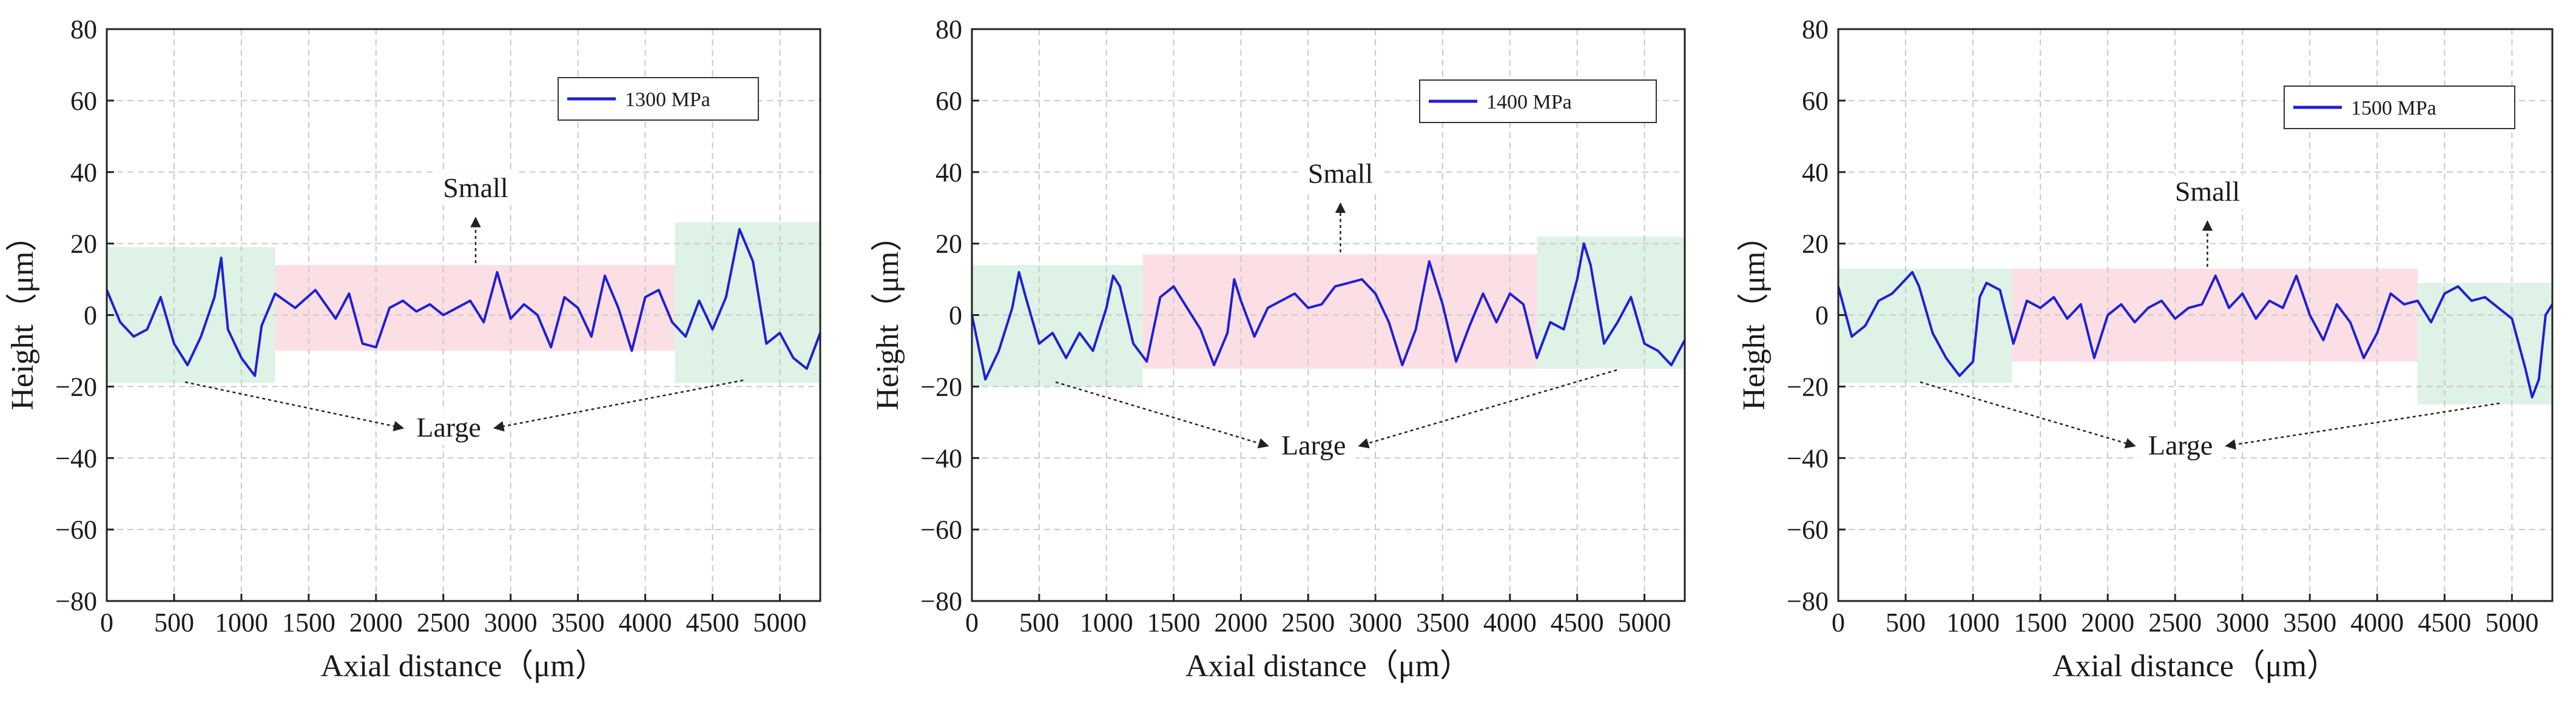 This screenshot has width=2576, height=712. What do you see at coordinates (667, 100) in the screenshot?
I see `legend-label: 1300 MPa` at bounding box center [667, 100].